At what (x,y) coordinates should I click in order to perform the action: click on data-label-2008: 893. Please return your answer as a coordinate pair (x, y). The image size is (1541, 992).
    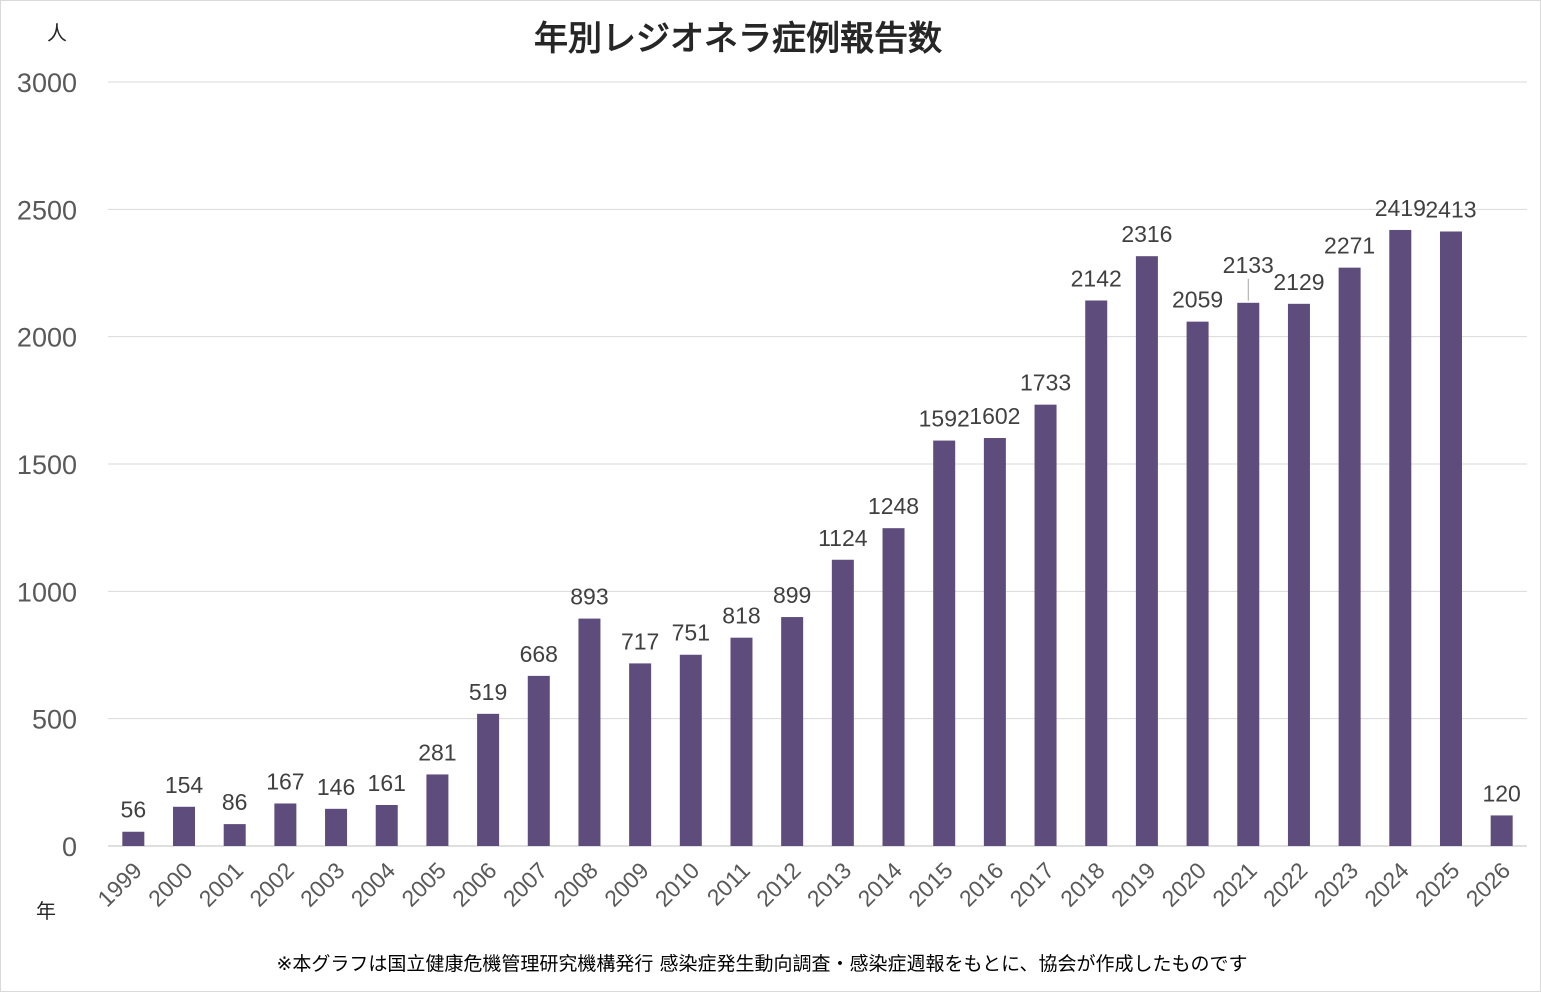
    Looking at the image, I should click on (589, 597).